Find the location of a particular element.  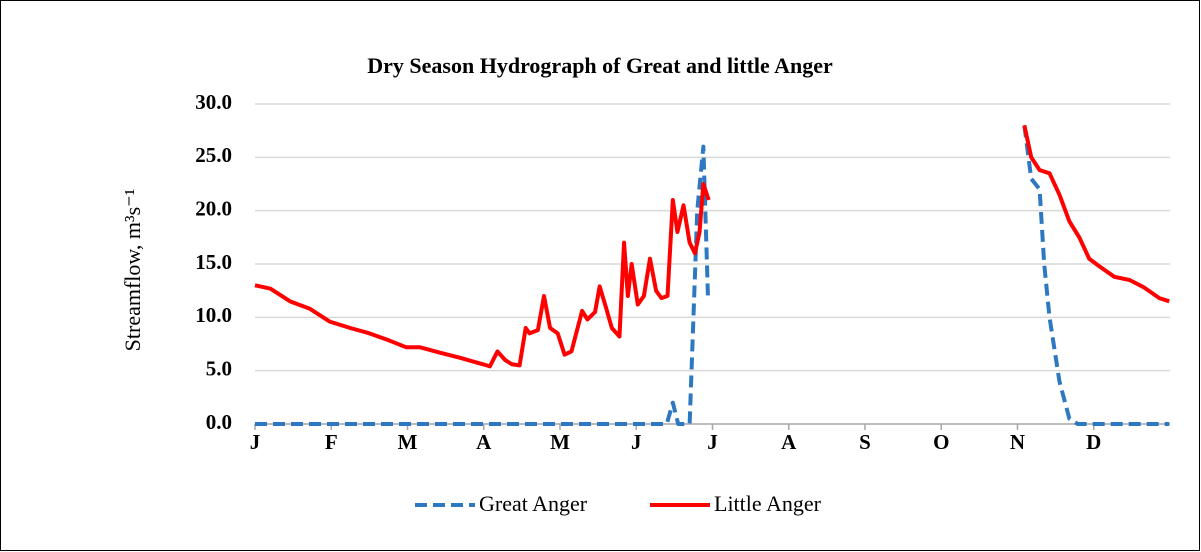

x-tick-label: O is located at coordinates (941, 442).